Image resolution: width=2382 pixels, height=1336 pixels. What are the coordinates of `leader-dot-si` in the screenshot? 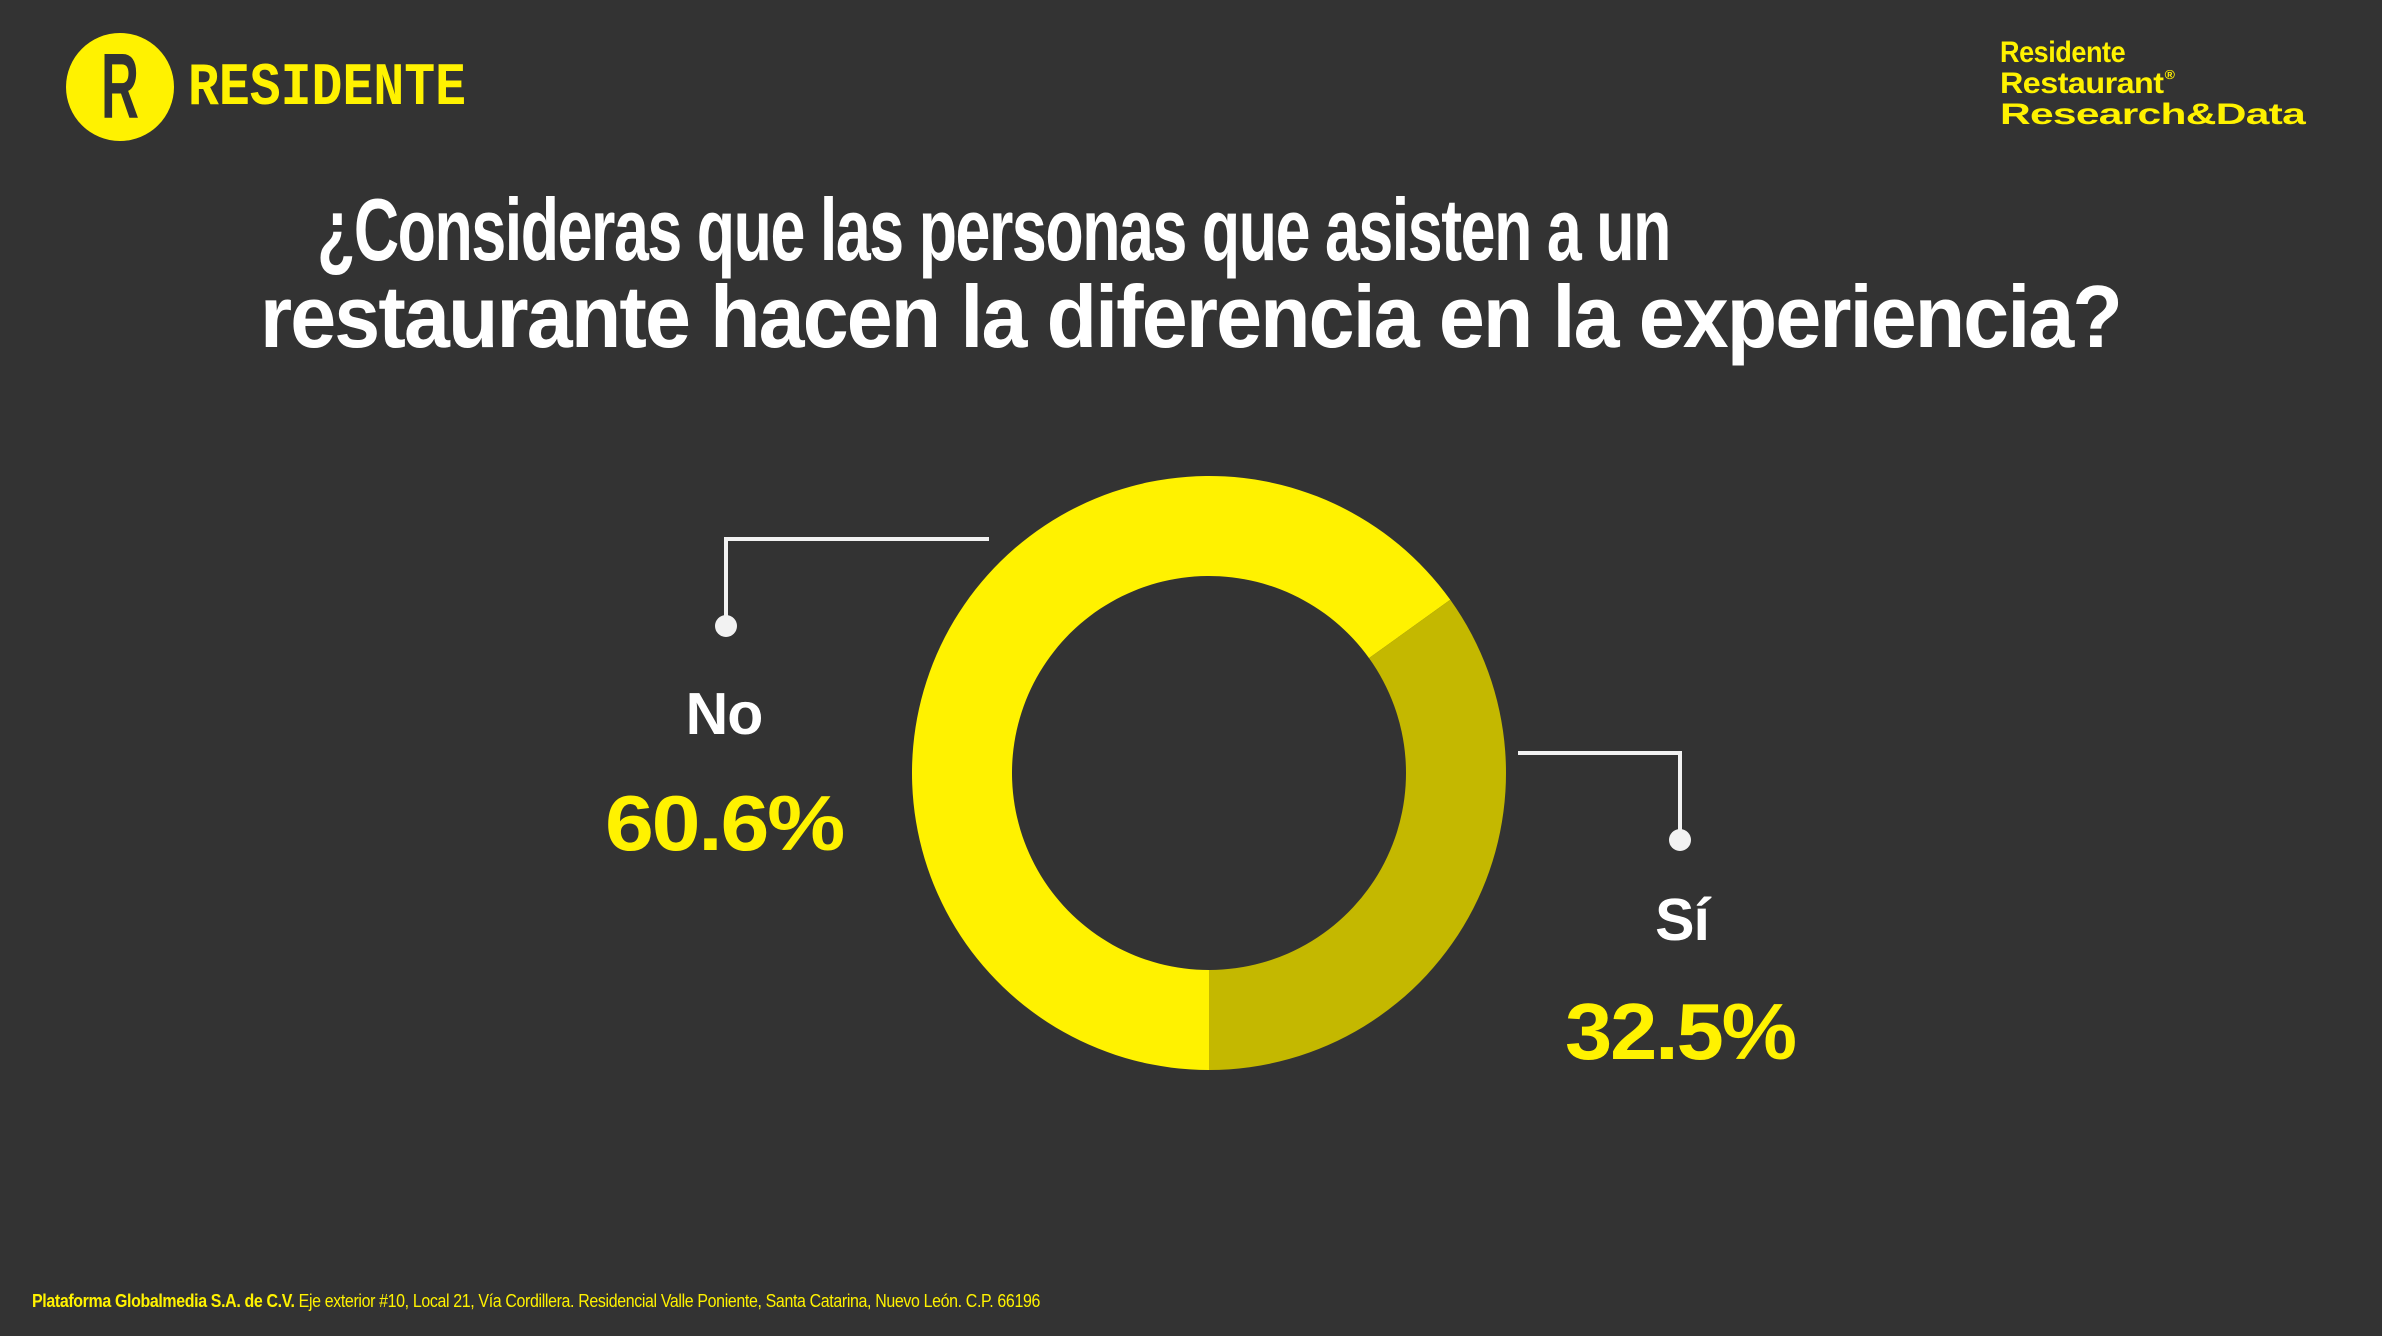 It's located at (1680, 840).